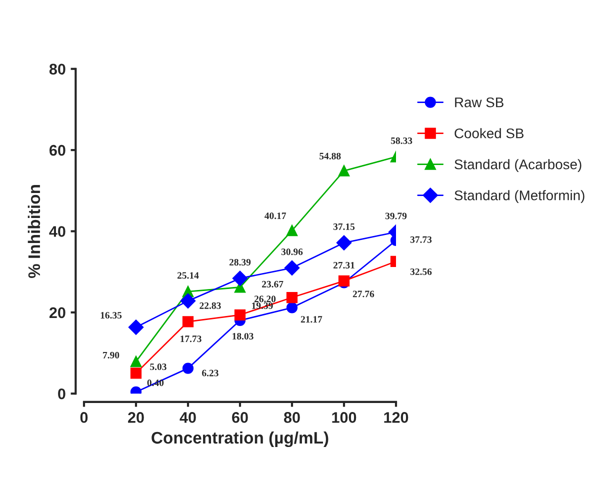  What do you see at coordinates (188, 417) in the screenshot?
I see `x-tick-label: 40` at bounding box center [188, 417].